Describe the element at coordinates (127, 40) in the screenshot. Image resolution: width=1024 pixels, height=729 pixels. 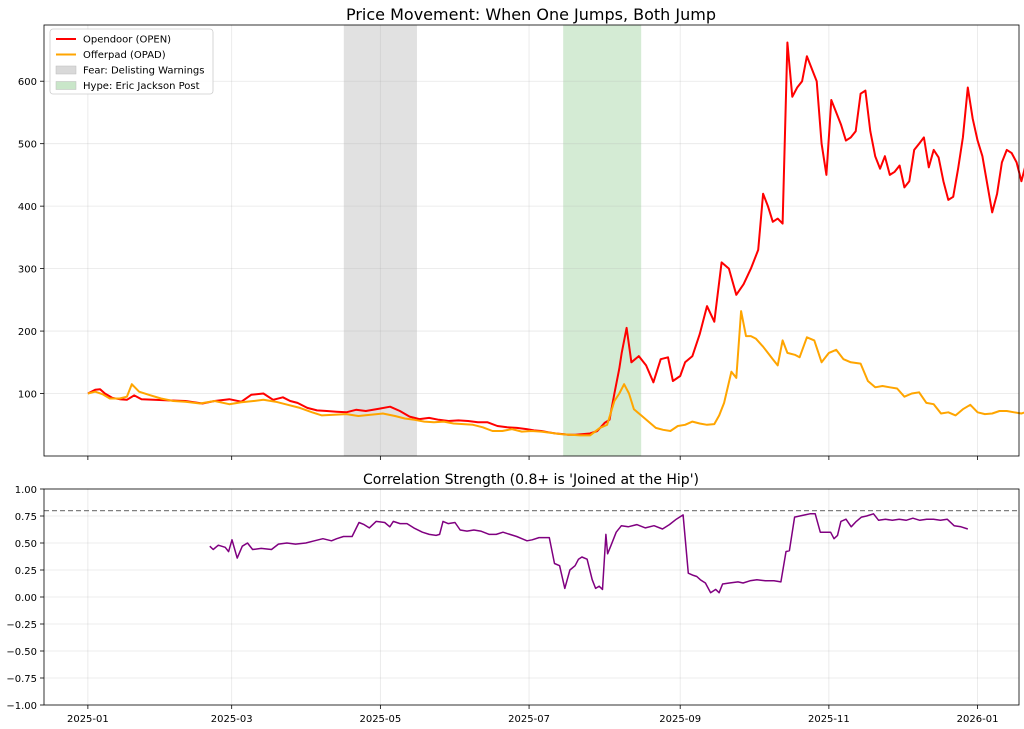
I see `legend-label: Opendoor (OPEN)` at that location.